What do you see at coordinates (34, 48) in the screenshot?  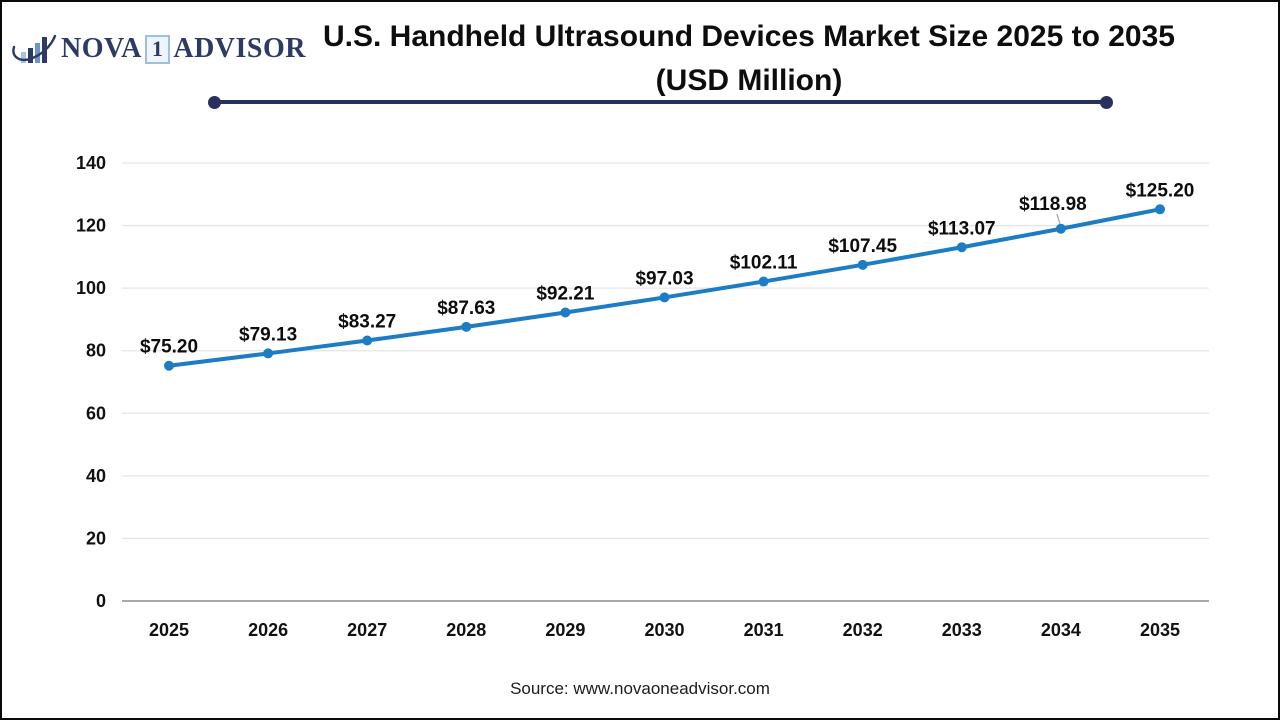 I see `bar-chart-swoosh-icon` at bounding box center [34, 48].